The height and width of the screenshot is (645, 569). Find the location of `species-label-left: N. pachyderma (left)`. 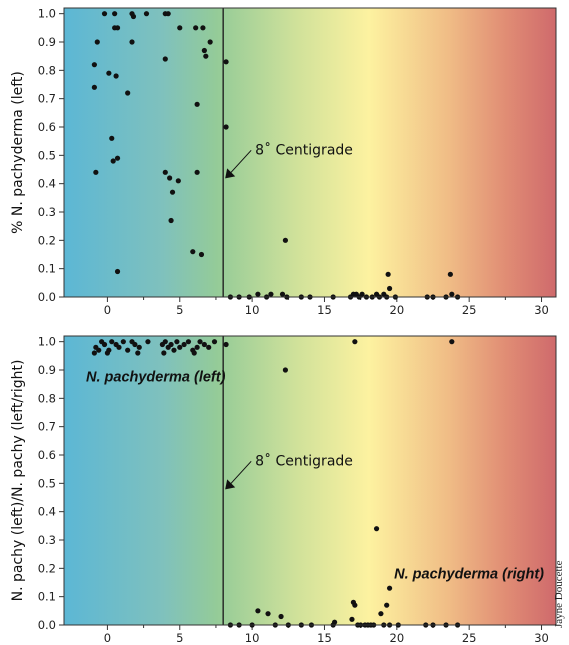

species-label-left: N. pachyderma (left) is located at coordinates (156, 377).